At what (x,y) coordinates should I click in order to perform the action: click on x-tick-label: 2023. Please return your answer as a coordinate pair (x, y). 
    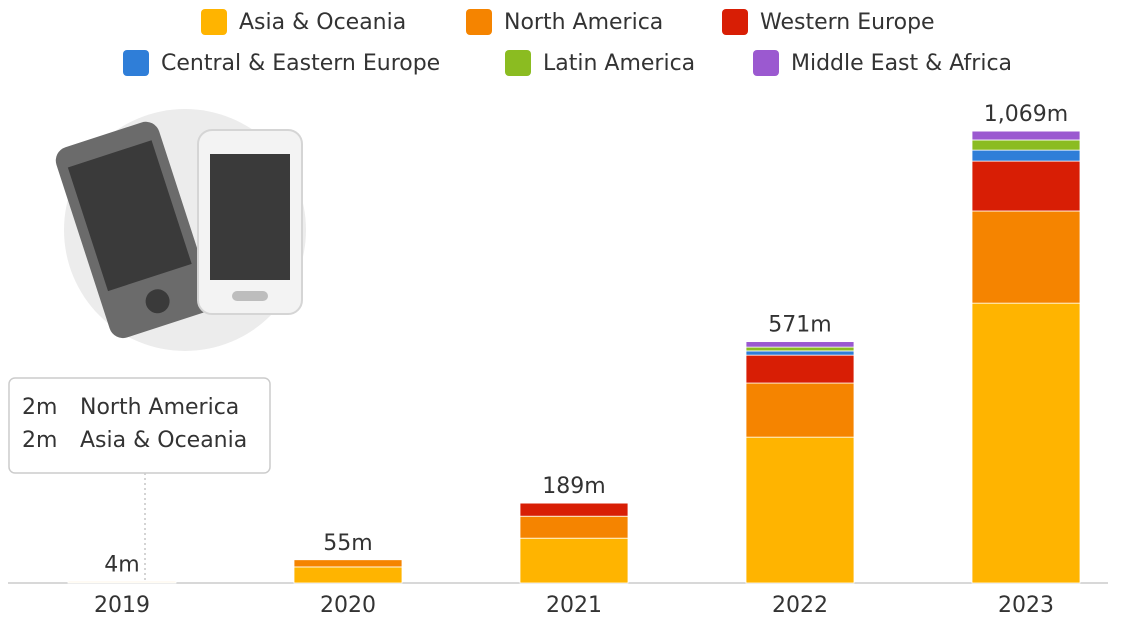
    Looking at the image, I should click on (1026, 605).